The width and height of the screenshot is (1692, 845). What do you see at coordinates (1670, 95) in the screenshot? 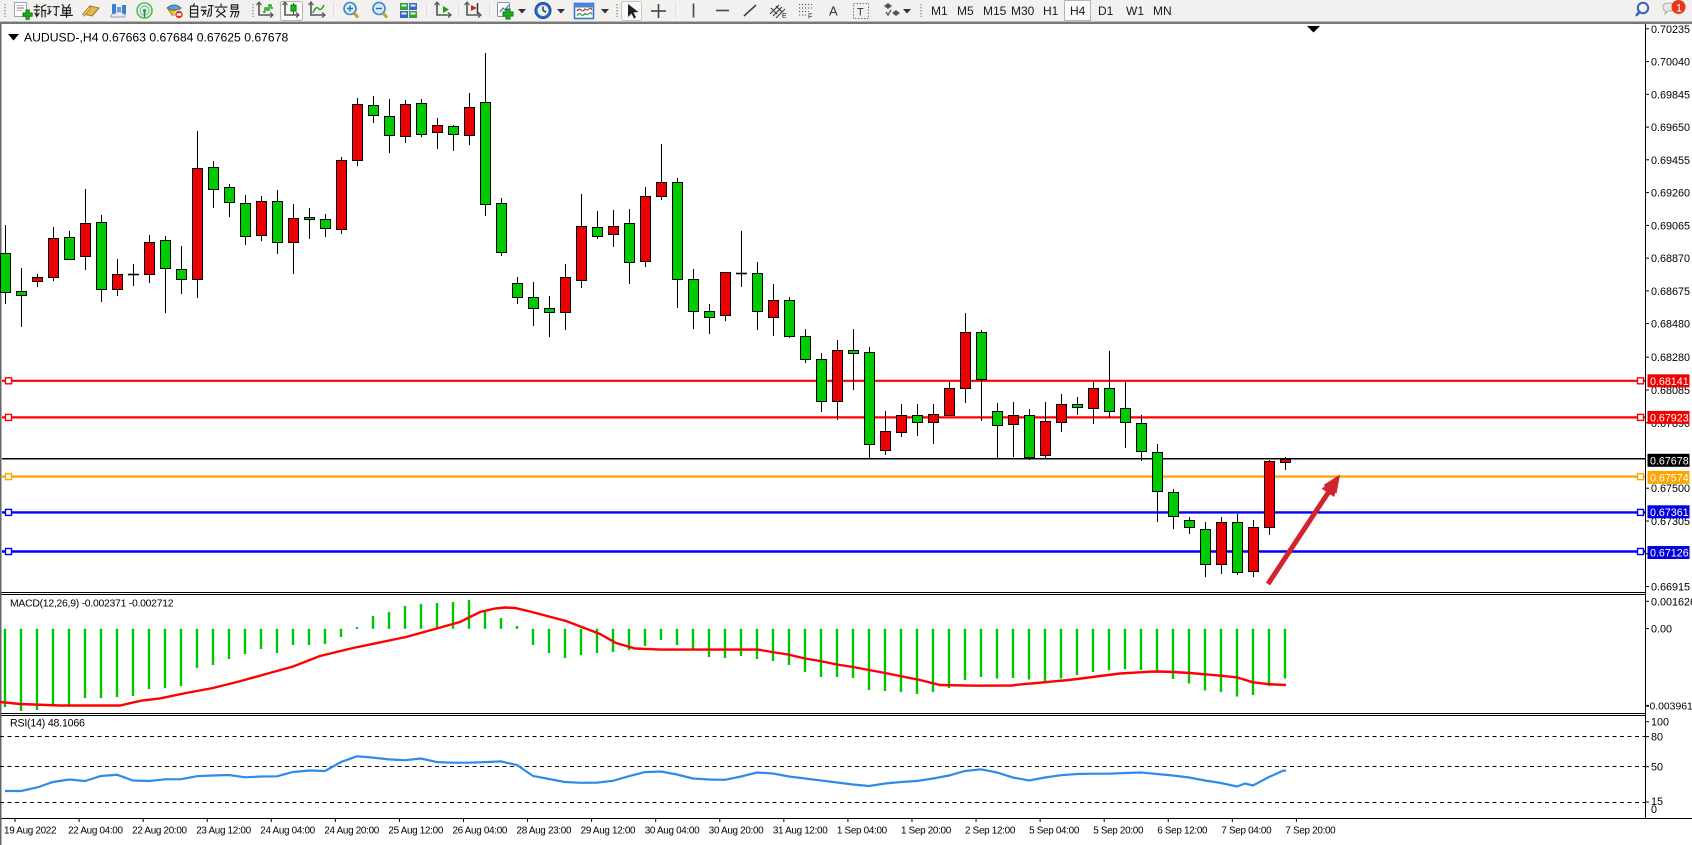
I see `svg-text: 0.69845` at bounding box center [1670, 95].